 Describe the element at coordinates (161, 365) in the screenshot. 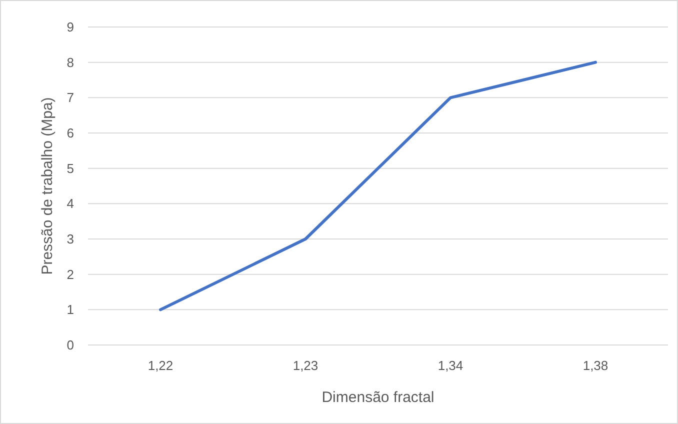

I see `x-tick-label: 1,22` at that location.